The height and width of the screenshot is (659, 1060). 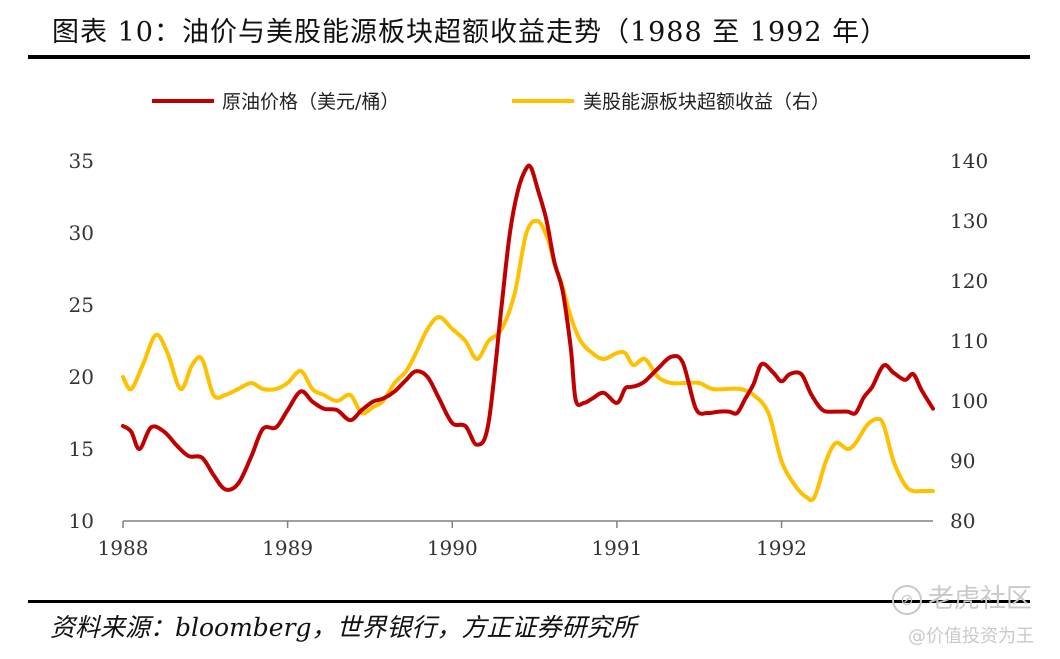 What do you see at coordinates (971, 636) in the screenshot?
I see `watermark-handle: @价值投资为王` at bounding box center [971, 636].